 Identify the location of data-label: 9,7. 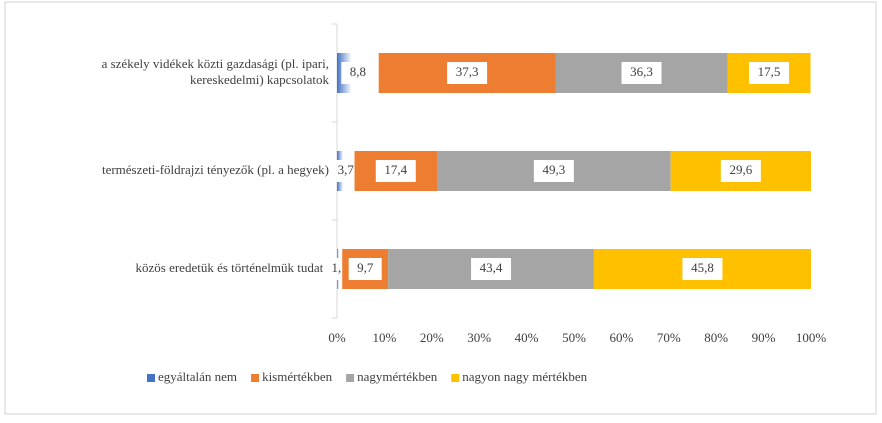
(365, 267).